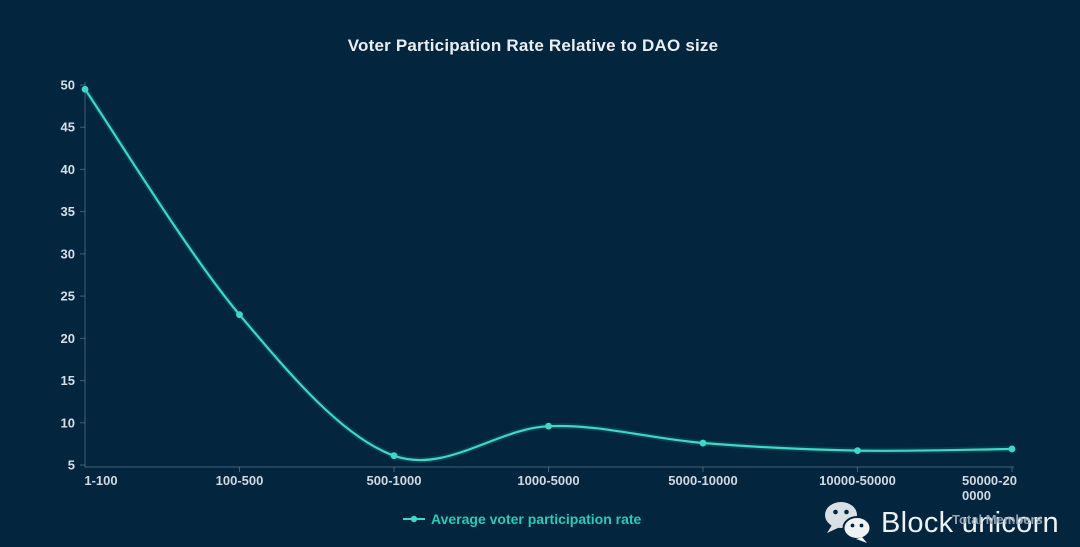 The width and height of the screenshot is (1080, 547). I want to click on watermark-text: Block unicorn, so click(970, 522).